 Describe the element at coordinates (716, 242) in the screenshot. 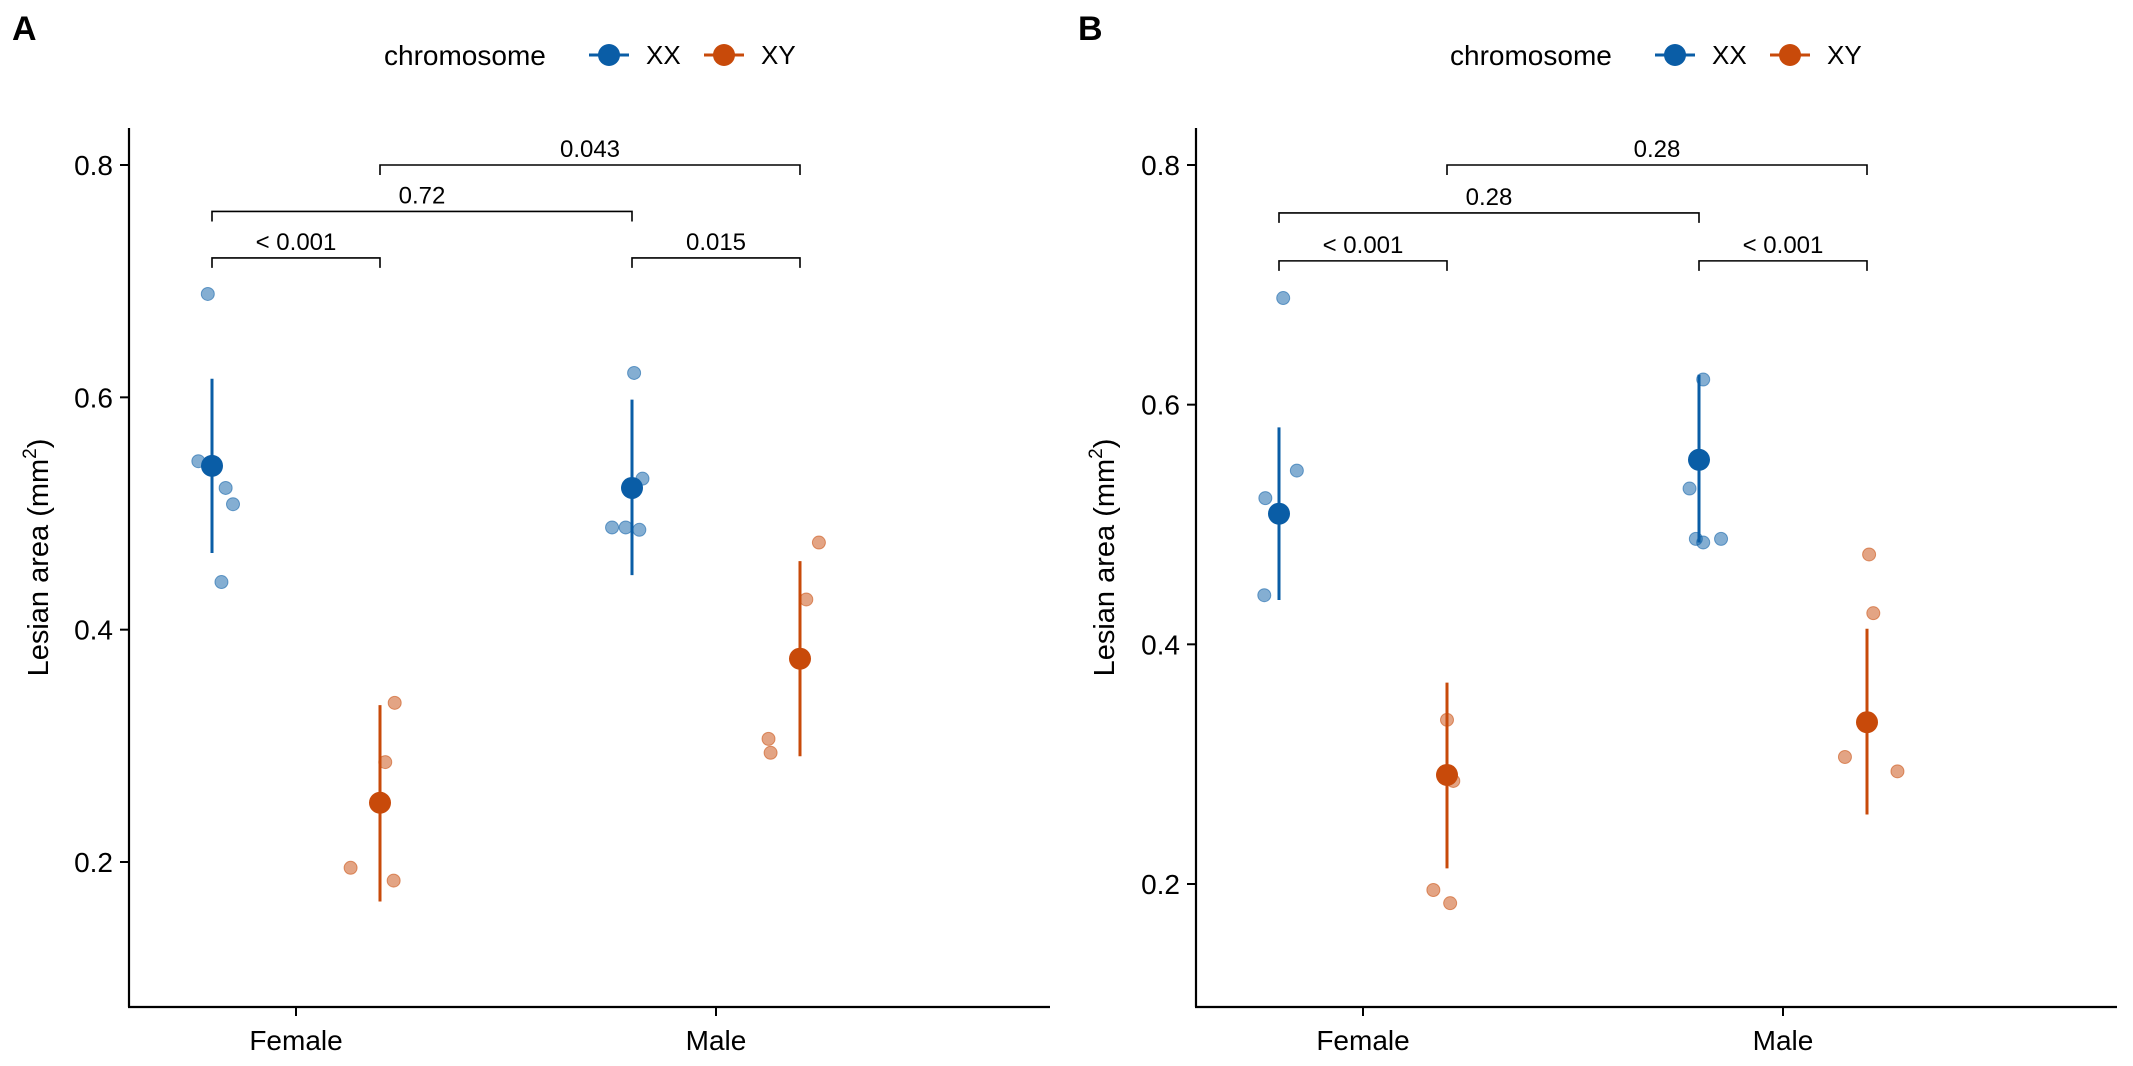

I see `p-value-label: 0.015` at that location.